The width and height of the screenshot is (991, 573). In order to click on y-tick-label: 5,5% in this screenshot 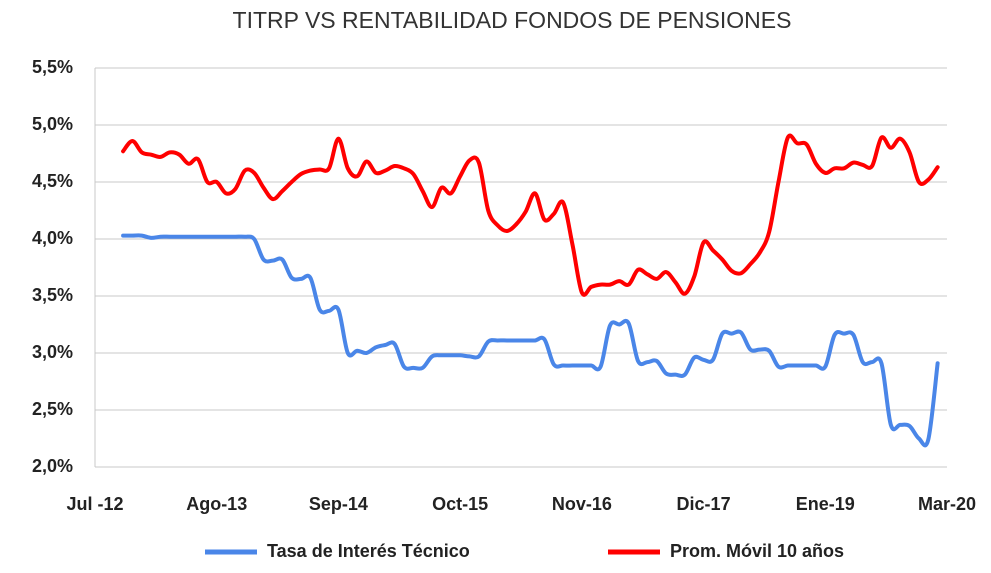, I will do `click(52, 67)`.